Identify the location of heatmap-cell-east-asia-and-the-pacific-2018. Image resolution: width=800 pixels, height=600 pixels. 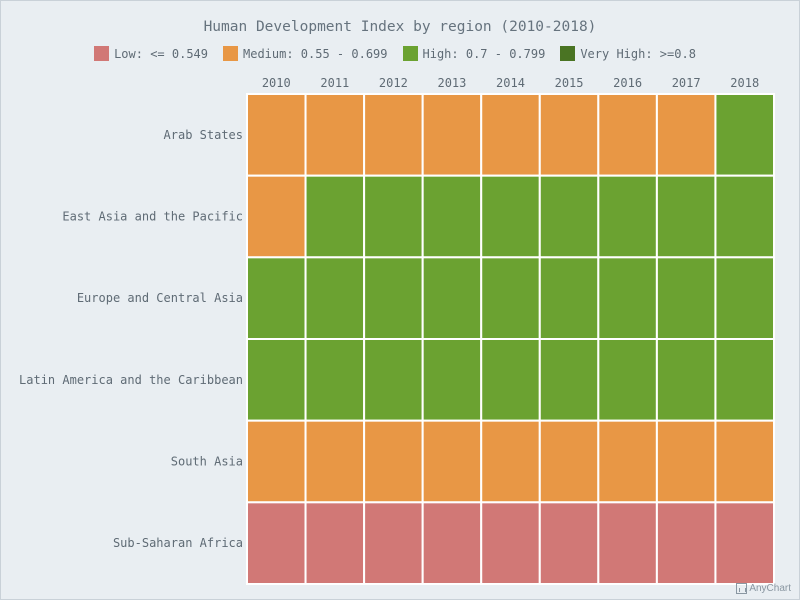
(745, 216).